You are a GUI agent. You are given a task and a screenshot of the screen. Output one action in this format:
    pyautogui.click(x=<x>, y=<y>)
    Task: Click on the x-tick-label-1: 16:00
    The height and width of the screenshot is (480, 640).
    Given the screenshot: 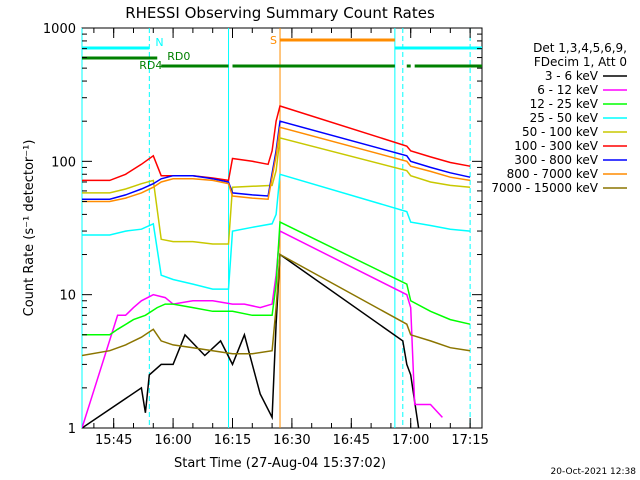 What is the action you would take?
    pyautogui.click(x=172, y=440)
    